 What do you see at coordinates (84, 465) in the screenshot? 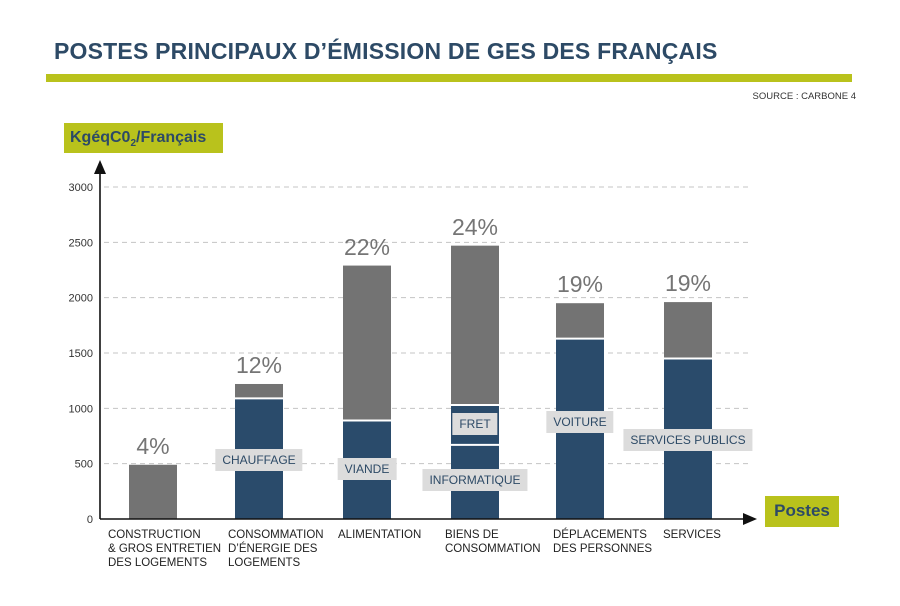
I see `y-tick-label: 500` at bounding box center [84, 465].